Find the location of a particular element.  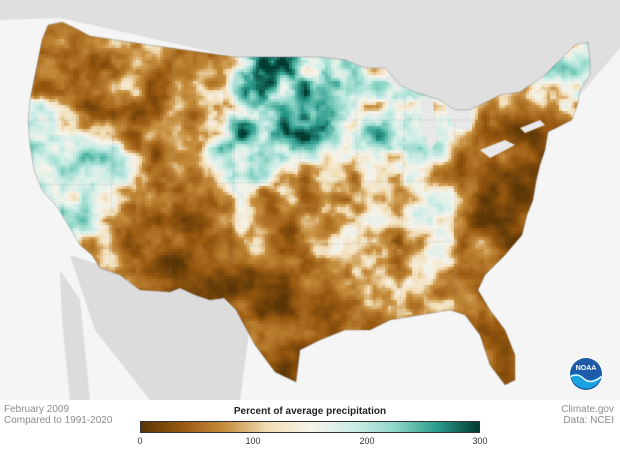

map-credits: Climate.gov Data: NCEI is located at coordinates (587, 415).